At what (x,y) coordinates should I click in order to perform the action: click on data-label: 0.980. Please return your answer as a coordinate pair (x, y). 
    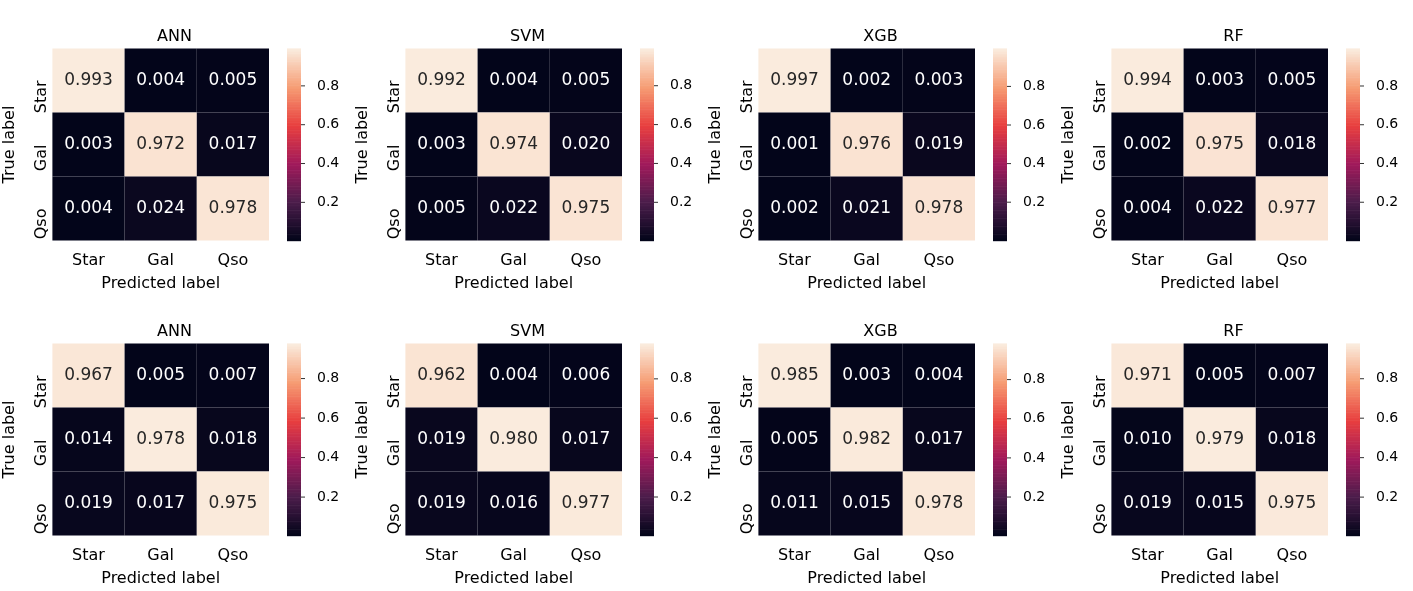
    Looking at the image, I should click on (514, 437).